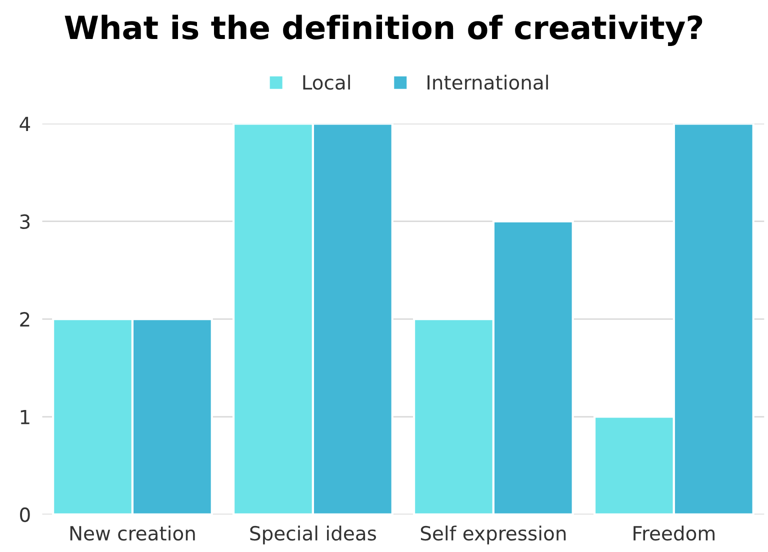 The width and height of the screenshot is (768, 552). I want to click on x-tick-label: New creation, so click(132, 533).